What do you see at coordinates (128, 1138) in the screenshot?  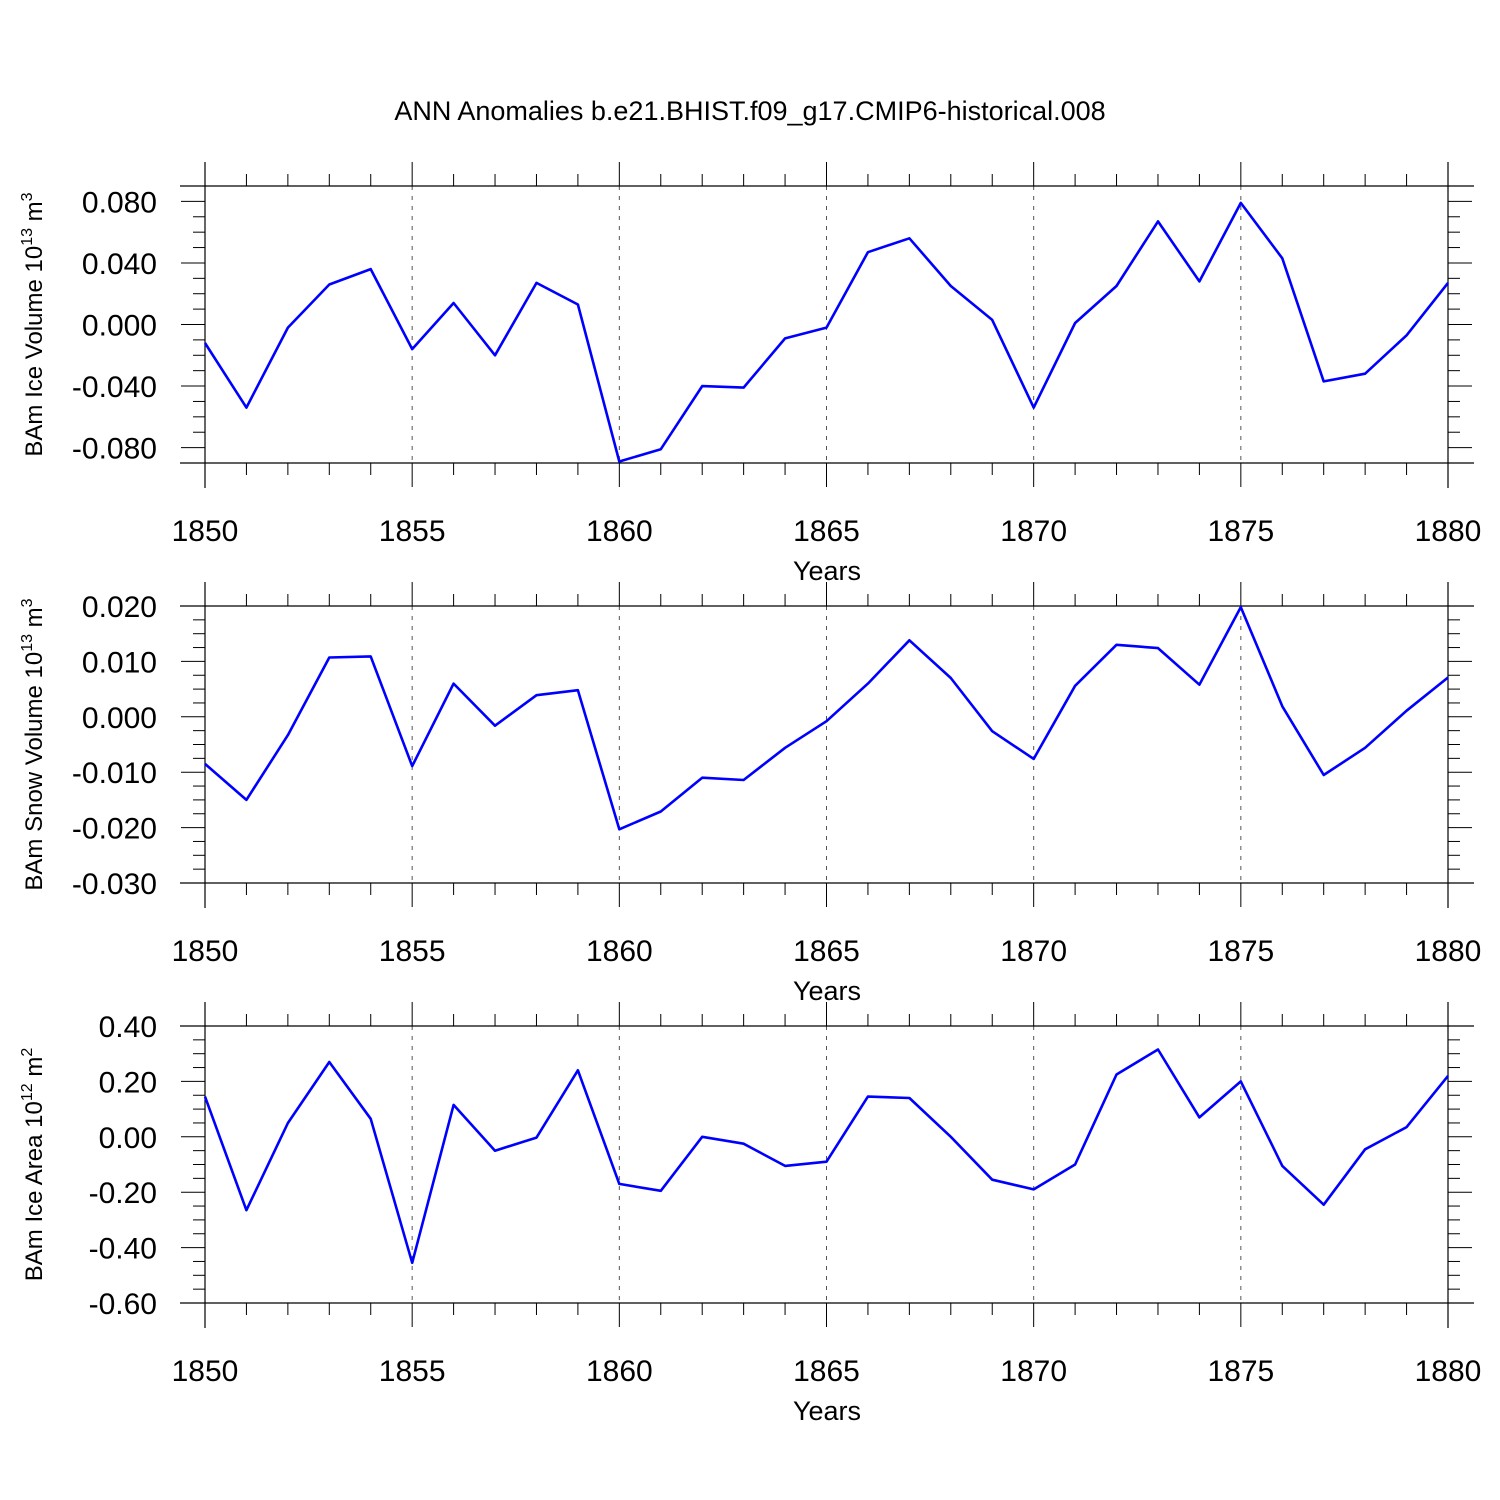 I see `y-tick-label: 0.00` at bounding box center [128, 1138].